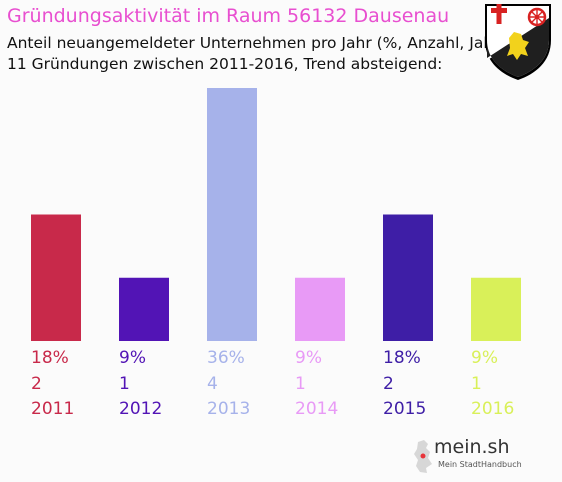  Describe the element at coordinates (212, 384) in the screenshot. I see `count-label-2013: 4` at that location.